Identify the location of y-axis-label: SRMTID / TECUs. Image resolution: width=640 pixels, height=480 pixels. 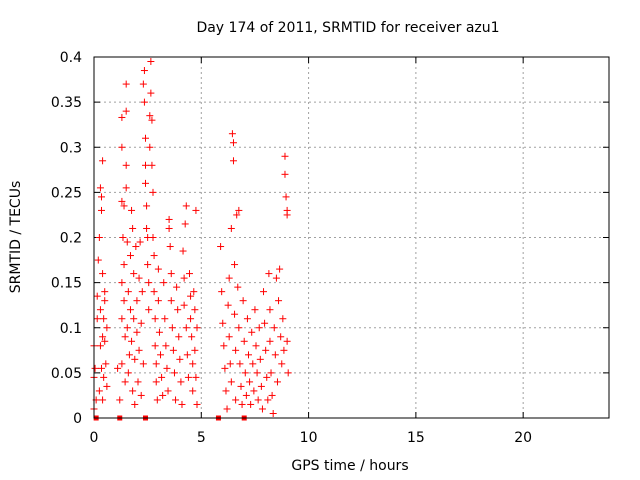
(16, 237).